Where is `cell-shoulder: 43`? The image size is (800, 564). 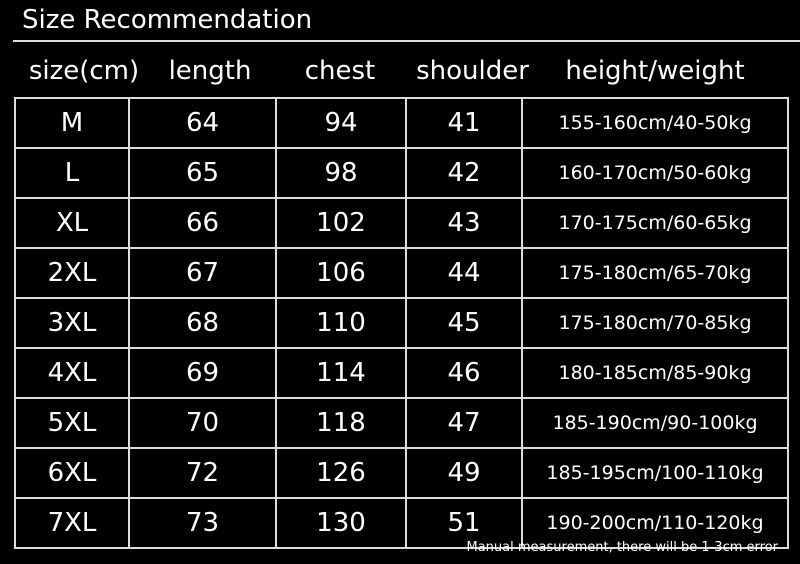
cell-shoulder: 43 is located at coordinates (464, 223).